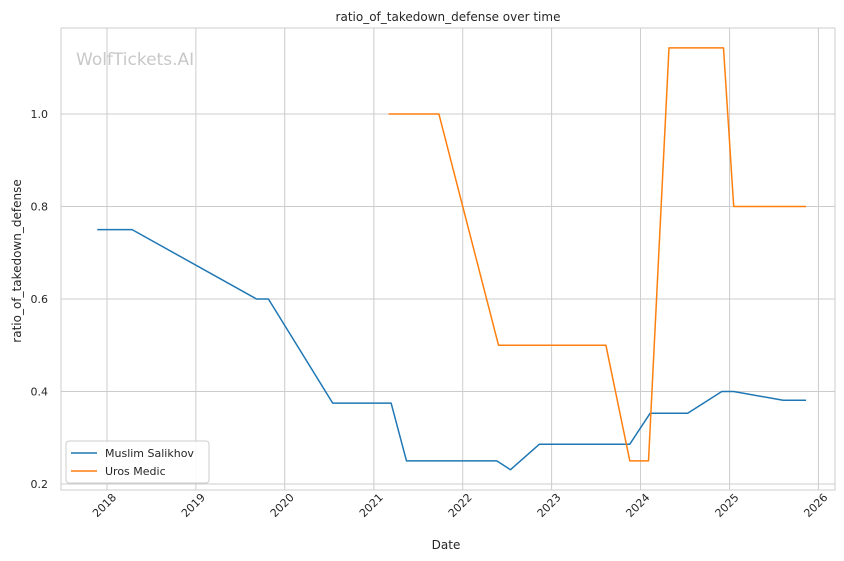  I want to click on y-tick-label: 1.0, so click(40, 114).